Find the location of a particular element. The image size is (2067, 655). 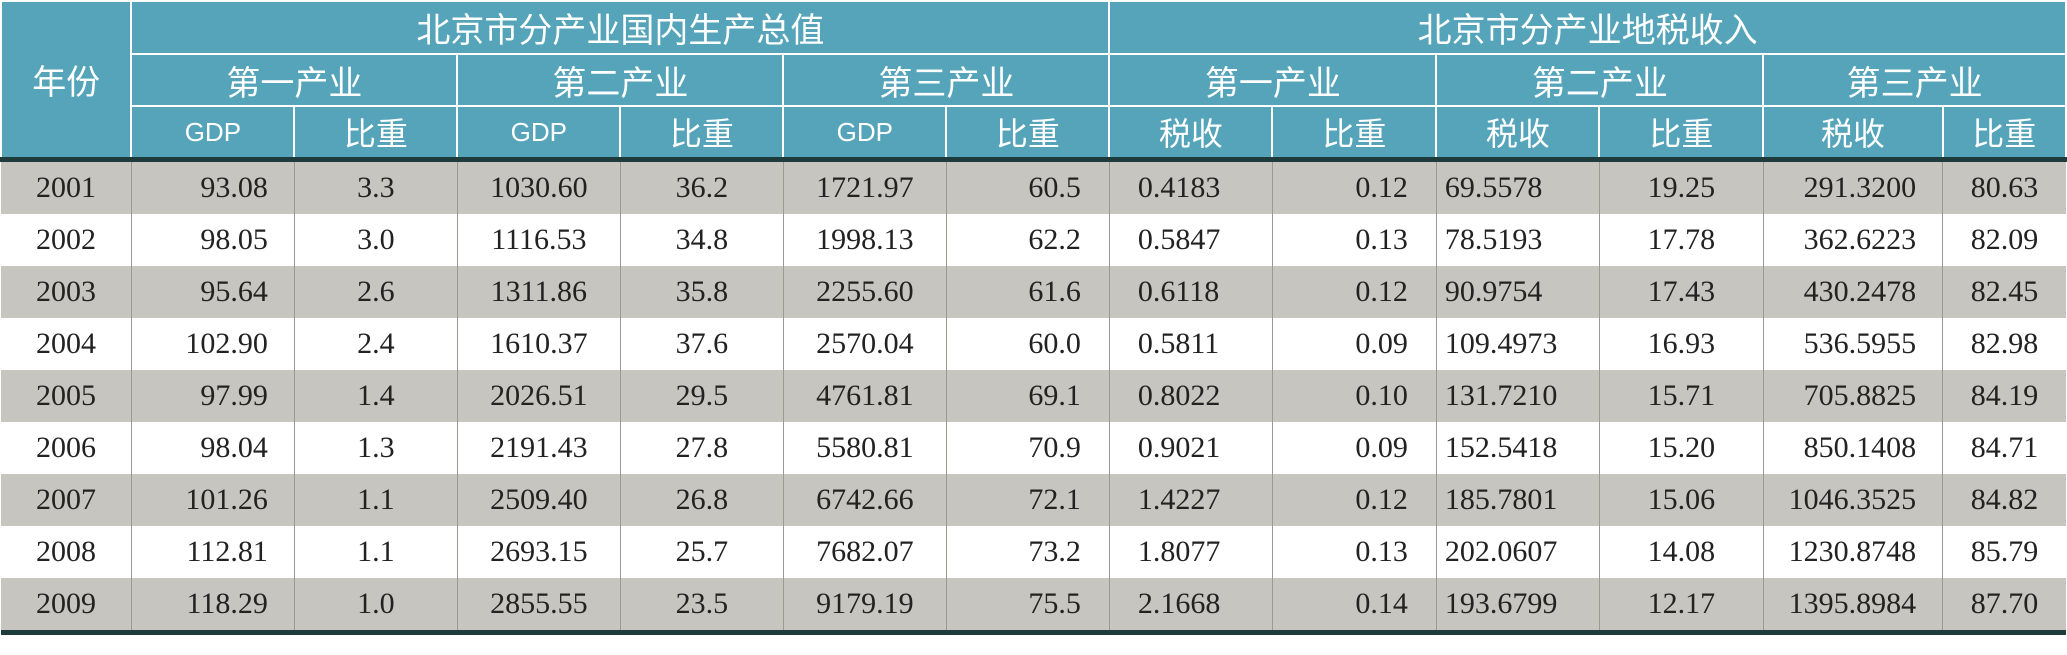

tertiary-tax-share-cell: 82.98 is located at coordinates (2004, 344).